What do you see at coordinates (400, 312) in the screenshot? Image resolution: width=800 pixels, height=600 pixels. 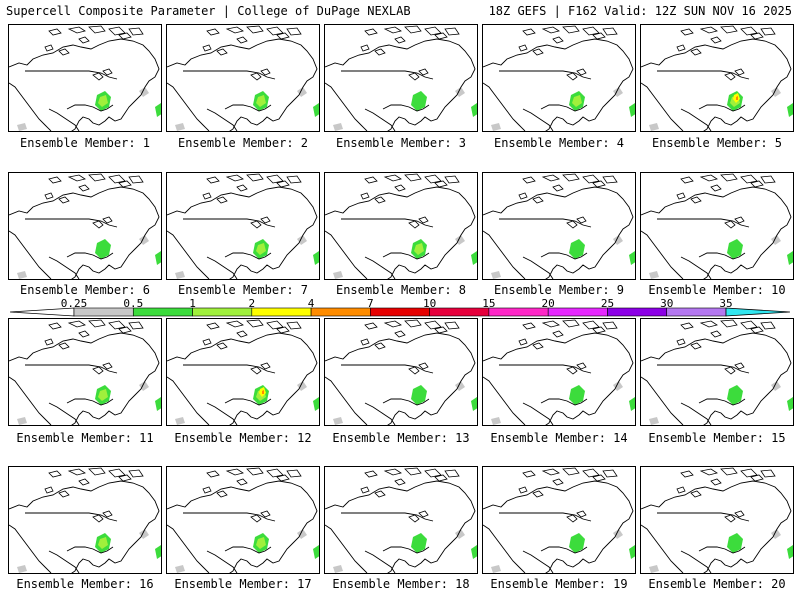 I see `colorbar` at bounding box center [400, 312].